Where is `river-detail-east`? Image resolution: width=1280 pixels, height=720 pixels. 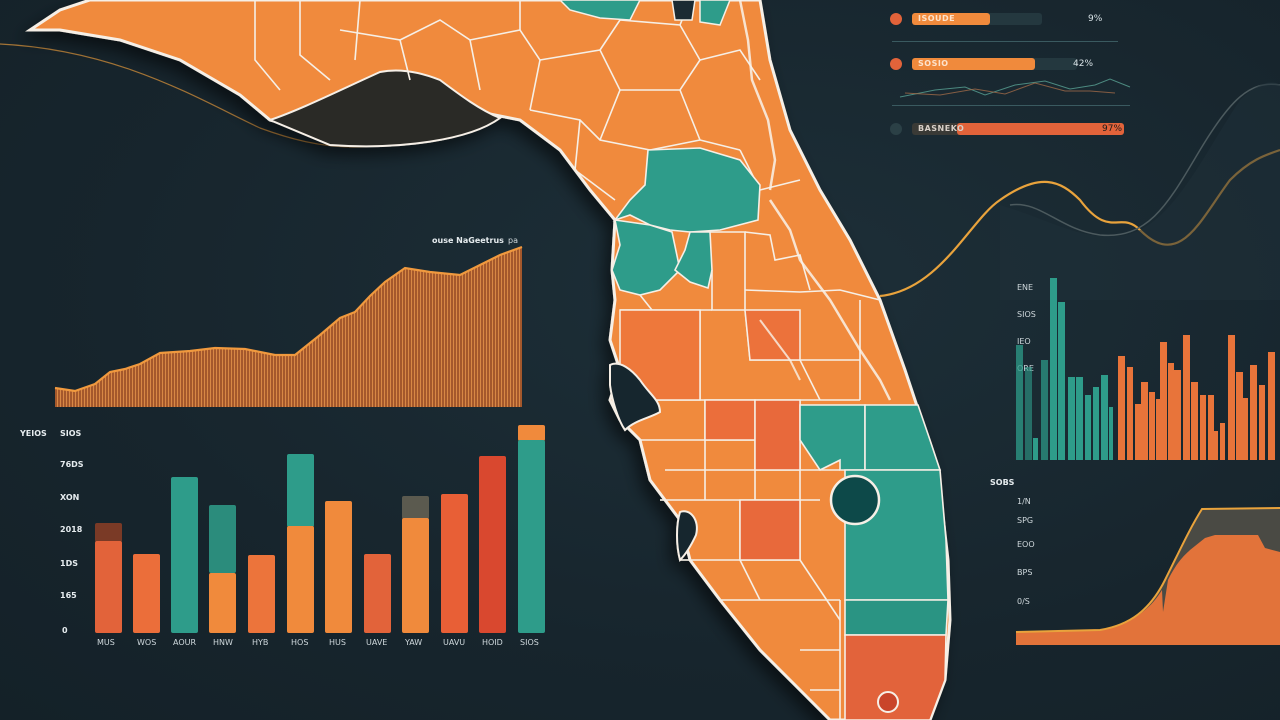
river-detail-east is located at coordinates (815, 200).